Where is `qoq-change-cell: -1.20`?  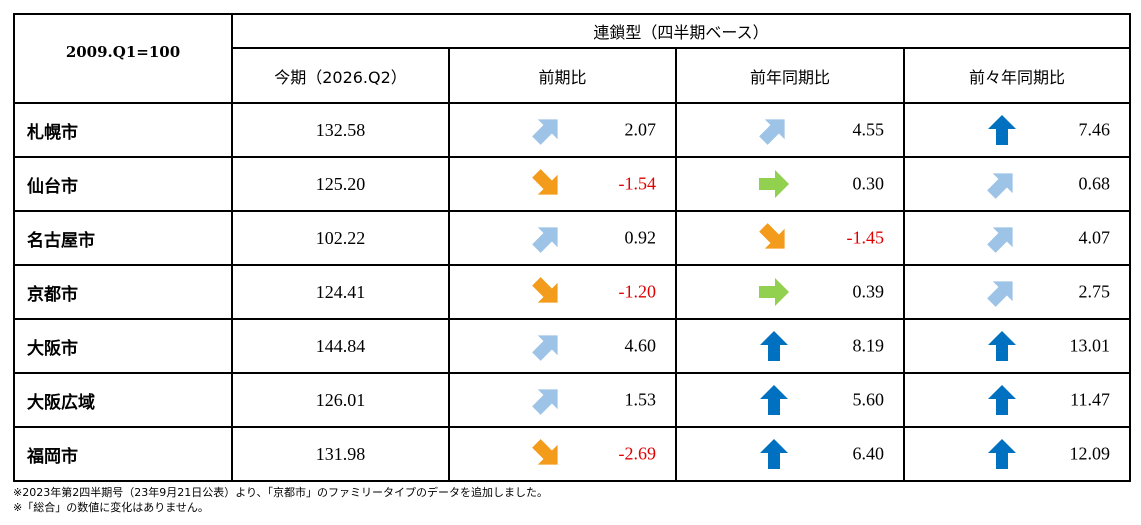
qoq-change-cell: -1.20 is located at coordinates (562, 292).